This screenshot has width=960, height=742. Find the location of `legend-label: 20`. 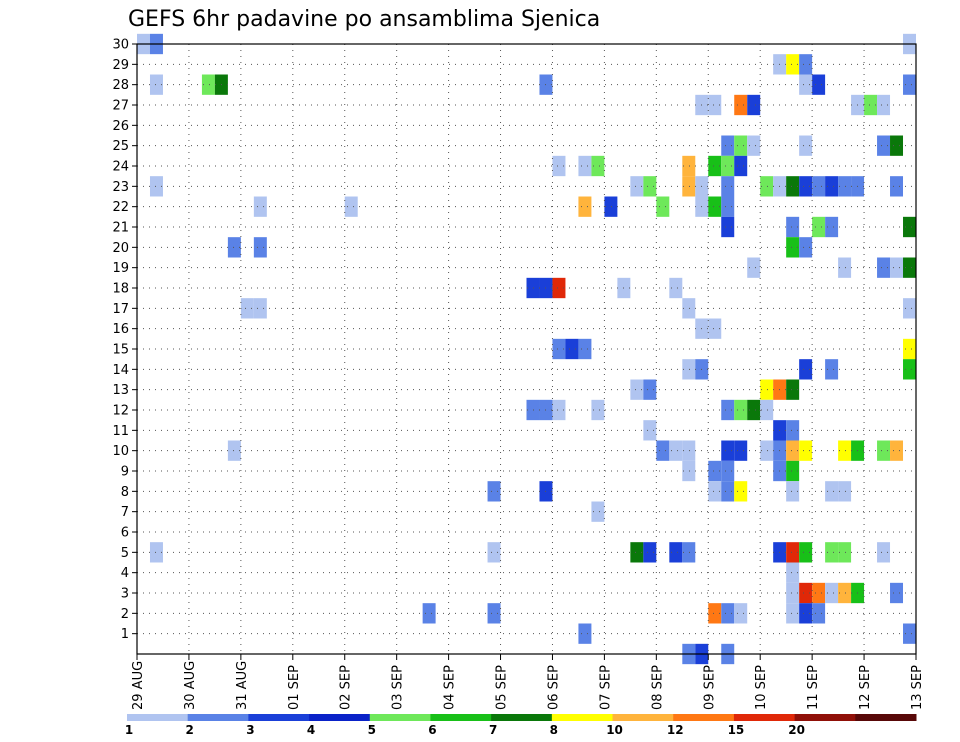

legend-label: 20 is located at coordinates (796, 730).